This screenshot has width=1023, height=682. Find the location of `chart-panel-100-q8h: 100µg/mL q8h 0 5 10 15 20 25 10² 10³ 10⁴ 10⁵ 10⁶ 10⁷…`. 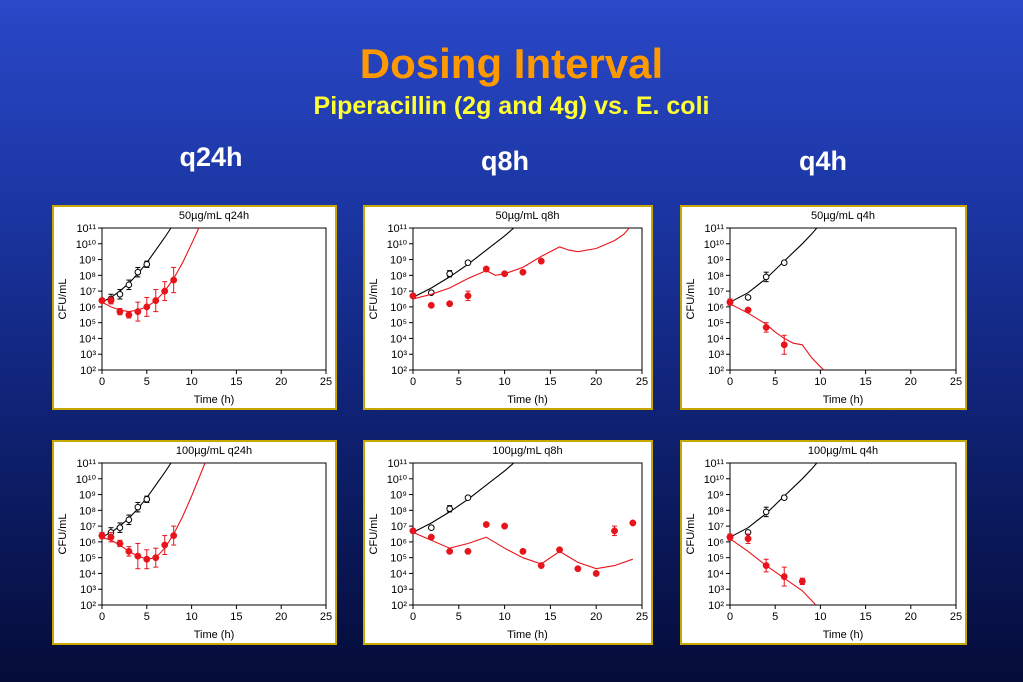

chart-panel-100-q8h: 100µg/mL q8h 0 5 10 15 20 25 10² 10³ 10⁴ 10⁵ 10⁶ 10⁷… is located at coordinates (508, 542).